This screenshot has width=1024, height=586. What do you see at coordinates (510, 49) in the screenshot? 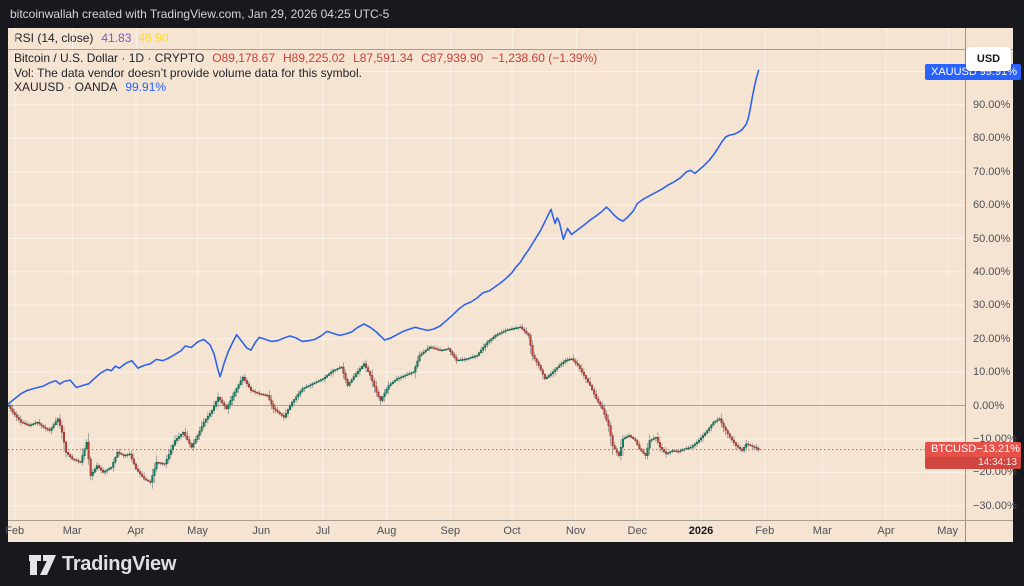
I see `pane-divider` at bounding box center [510, 49].